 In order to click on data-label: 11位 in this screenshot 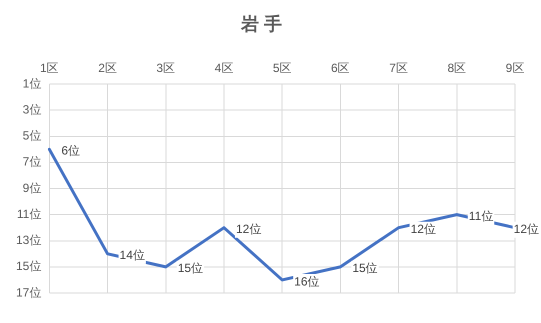, I will do `click(481, 215)`.